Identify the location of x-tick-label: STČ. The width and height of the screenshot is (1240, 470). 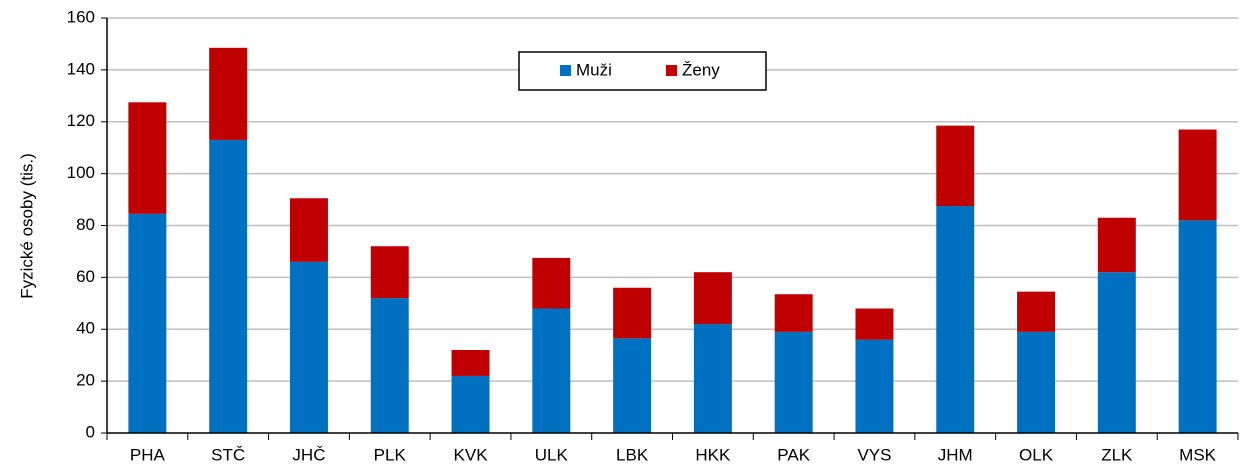
(228, 454).